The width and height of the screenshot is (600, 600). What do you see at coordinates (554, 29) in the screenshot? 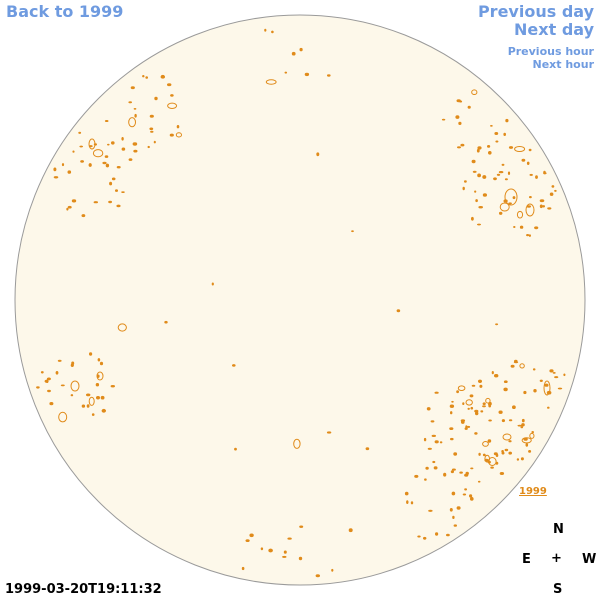
I see `next-day-link: Next day` at bounding box center [554, 29].